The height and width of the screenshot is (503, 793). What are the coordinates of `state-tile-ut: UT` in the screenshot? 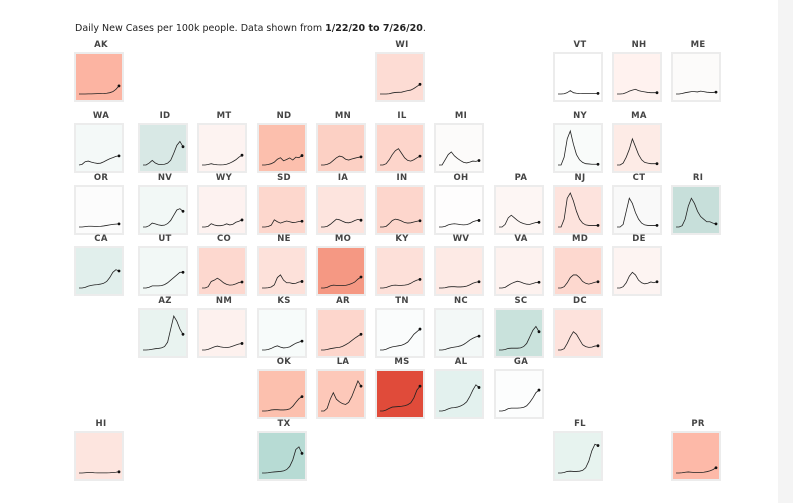 It's located at (168, 265).